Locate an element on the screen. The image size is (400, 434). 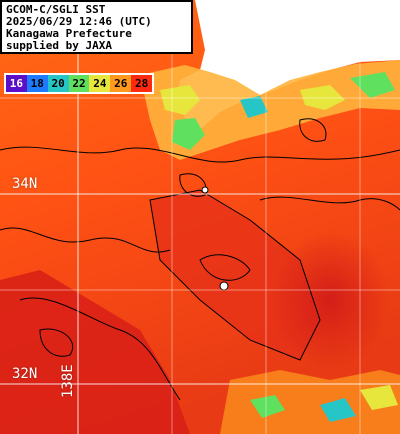
product-name: GCOM-C/SGLI SST is located at coordinates (56, 9).